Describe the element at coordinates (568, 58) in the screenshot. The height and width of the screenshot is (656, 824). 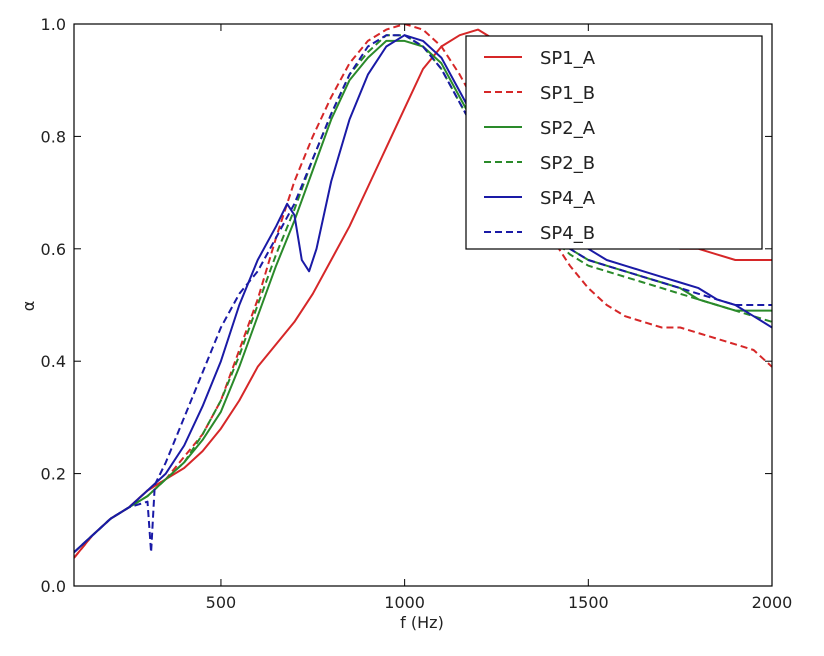
I see `legend-label: SP1_A` at that location.